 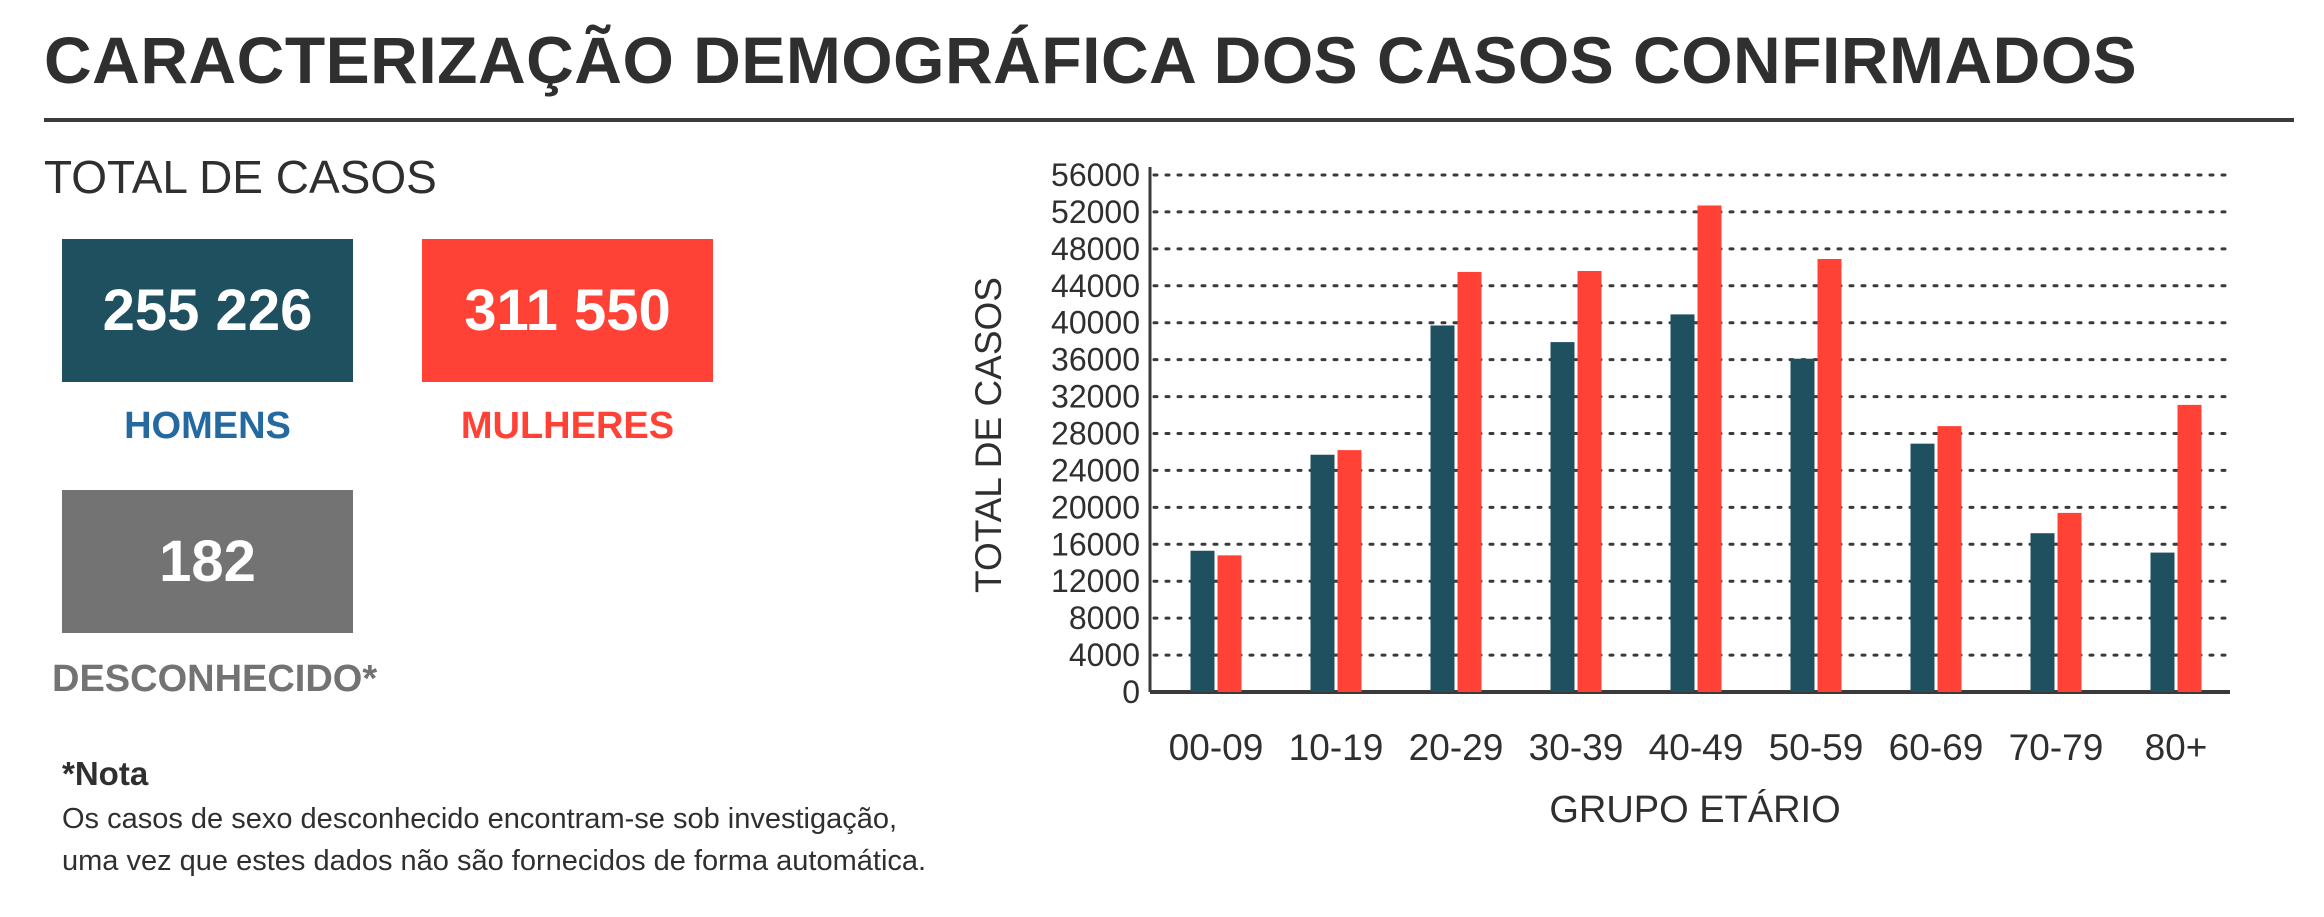 What do you see at coordinates (207, 426) in the screenshot?
I see `men-label: HOMENS` at bounding box center [207, 426].